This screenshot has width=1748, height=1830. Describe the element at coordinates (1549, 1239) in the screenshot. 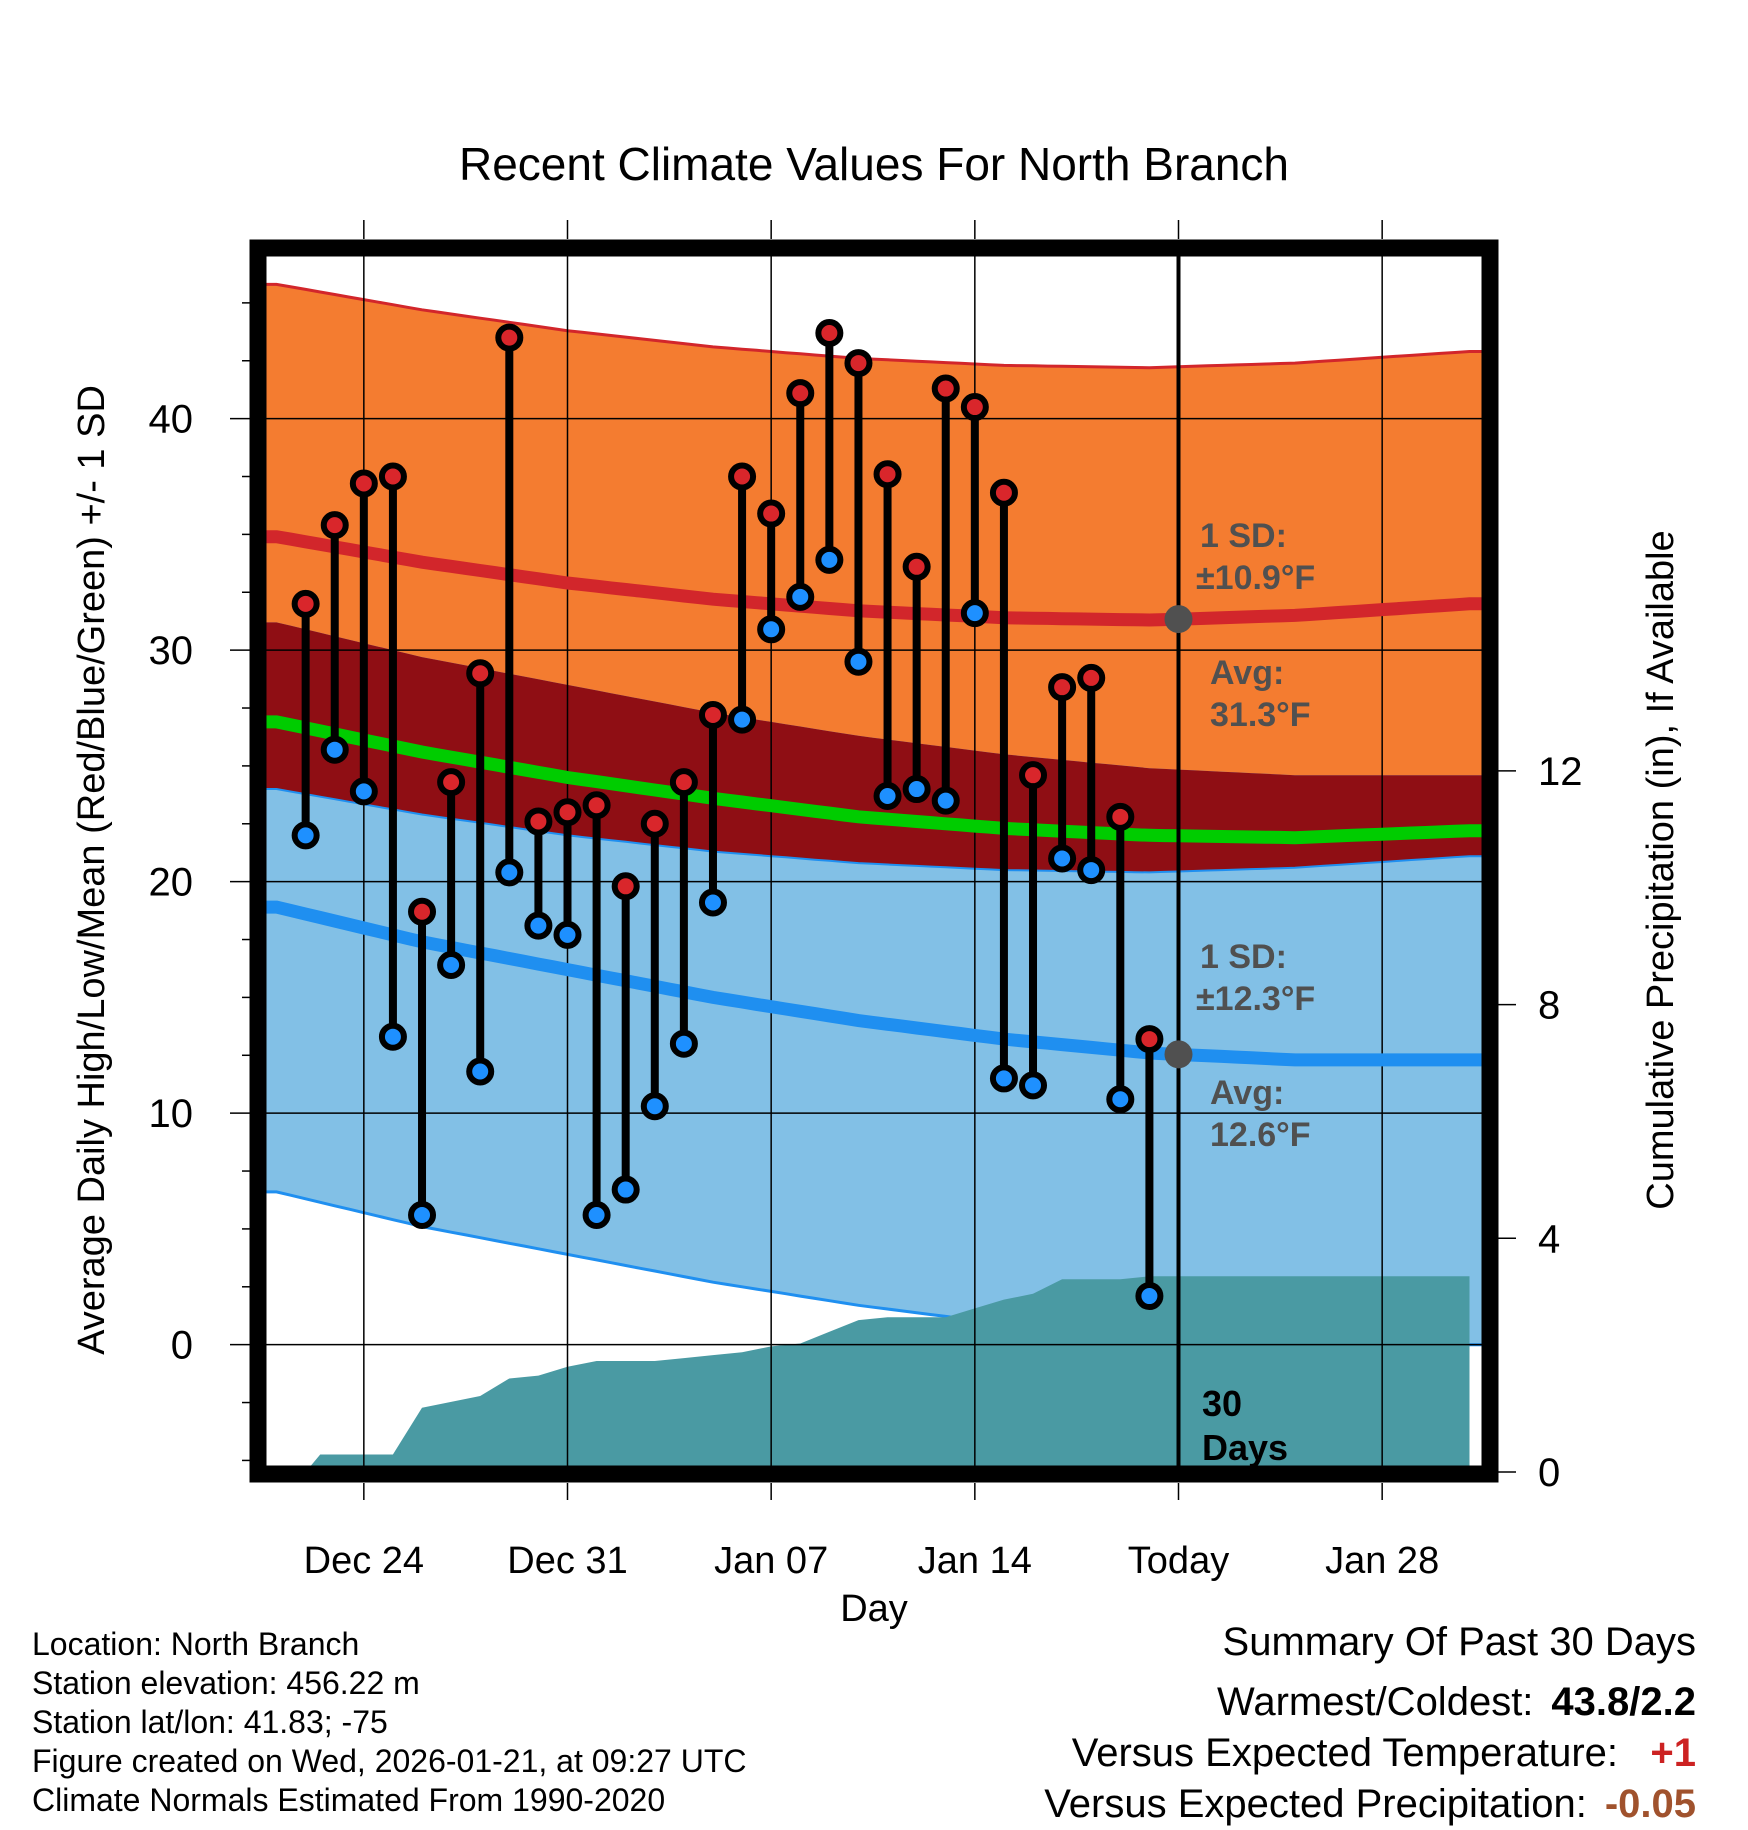

I see `y2-tick-label: 4` at that location.